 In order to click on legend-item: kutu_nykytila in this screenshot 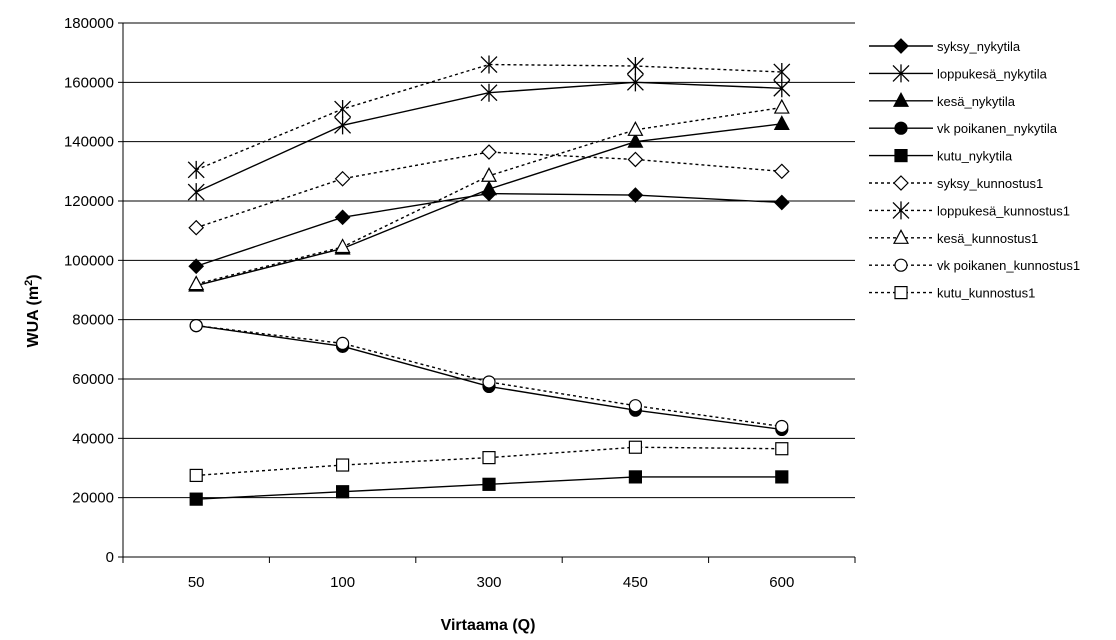, I will do `click(941, 156)`.